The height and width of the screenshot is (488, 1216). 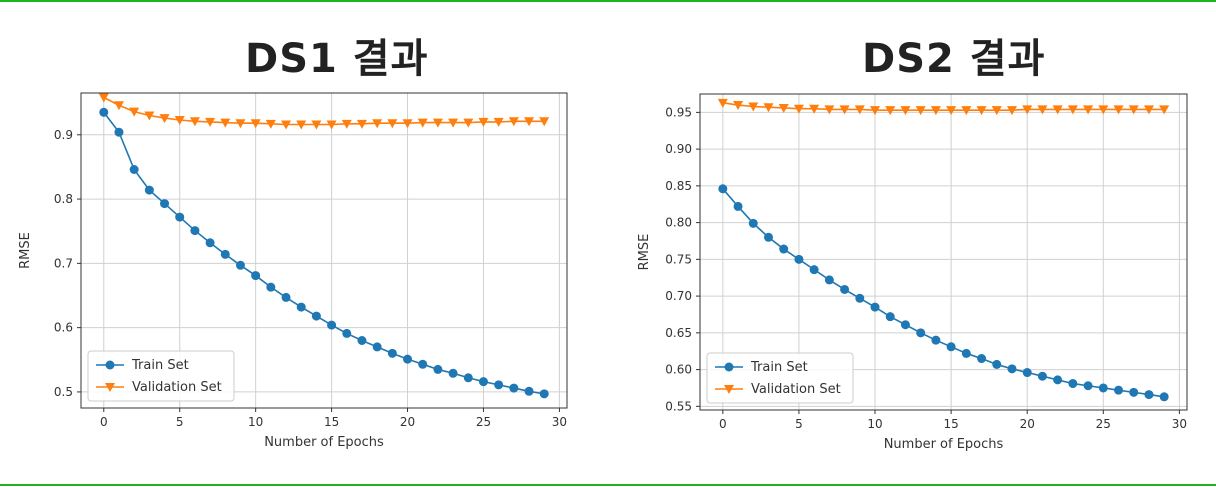 I want to click on y-axis-label: RMSE, so click(x=644, y=252).